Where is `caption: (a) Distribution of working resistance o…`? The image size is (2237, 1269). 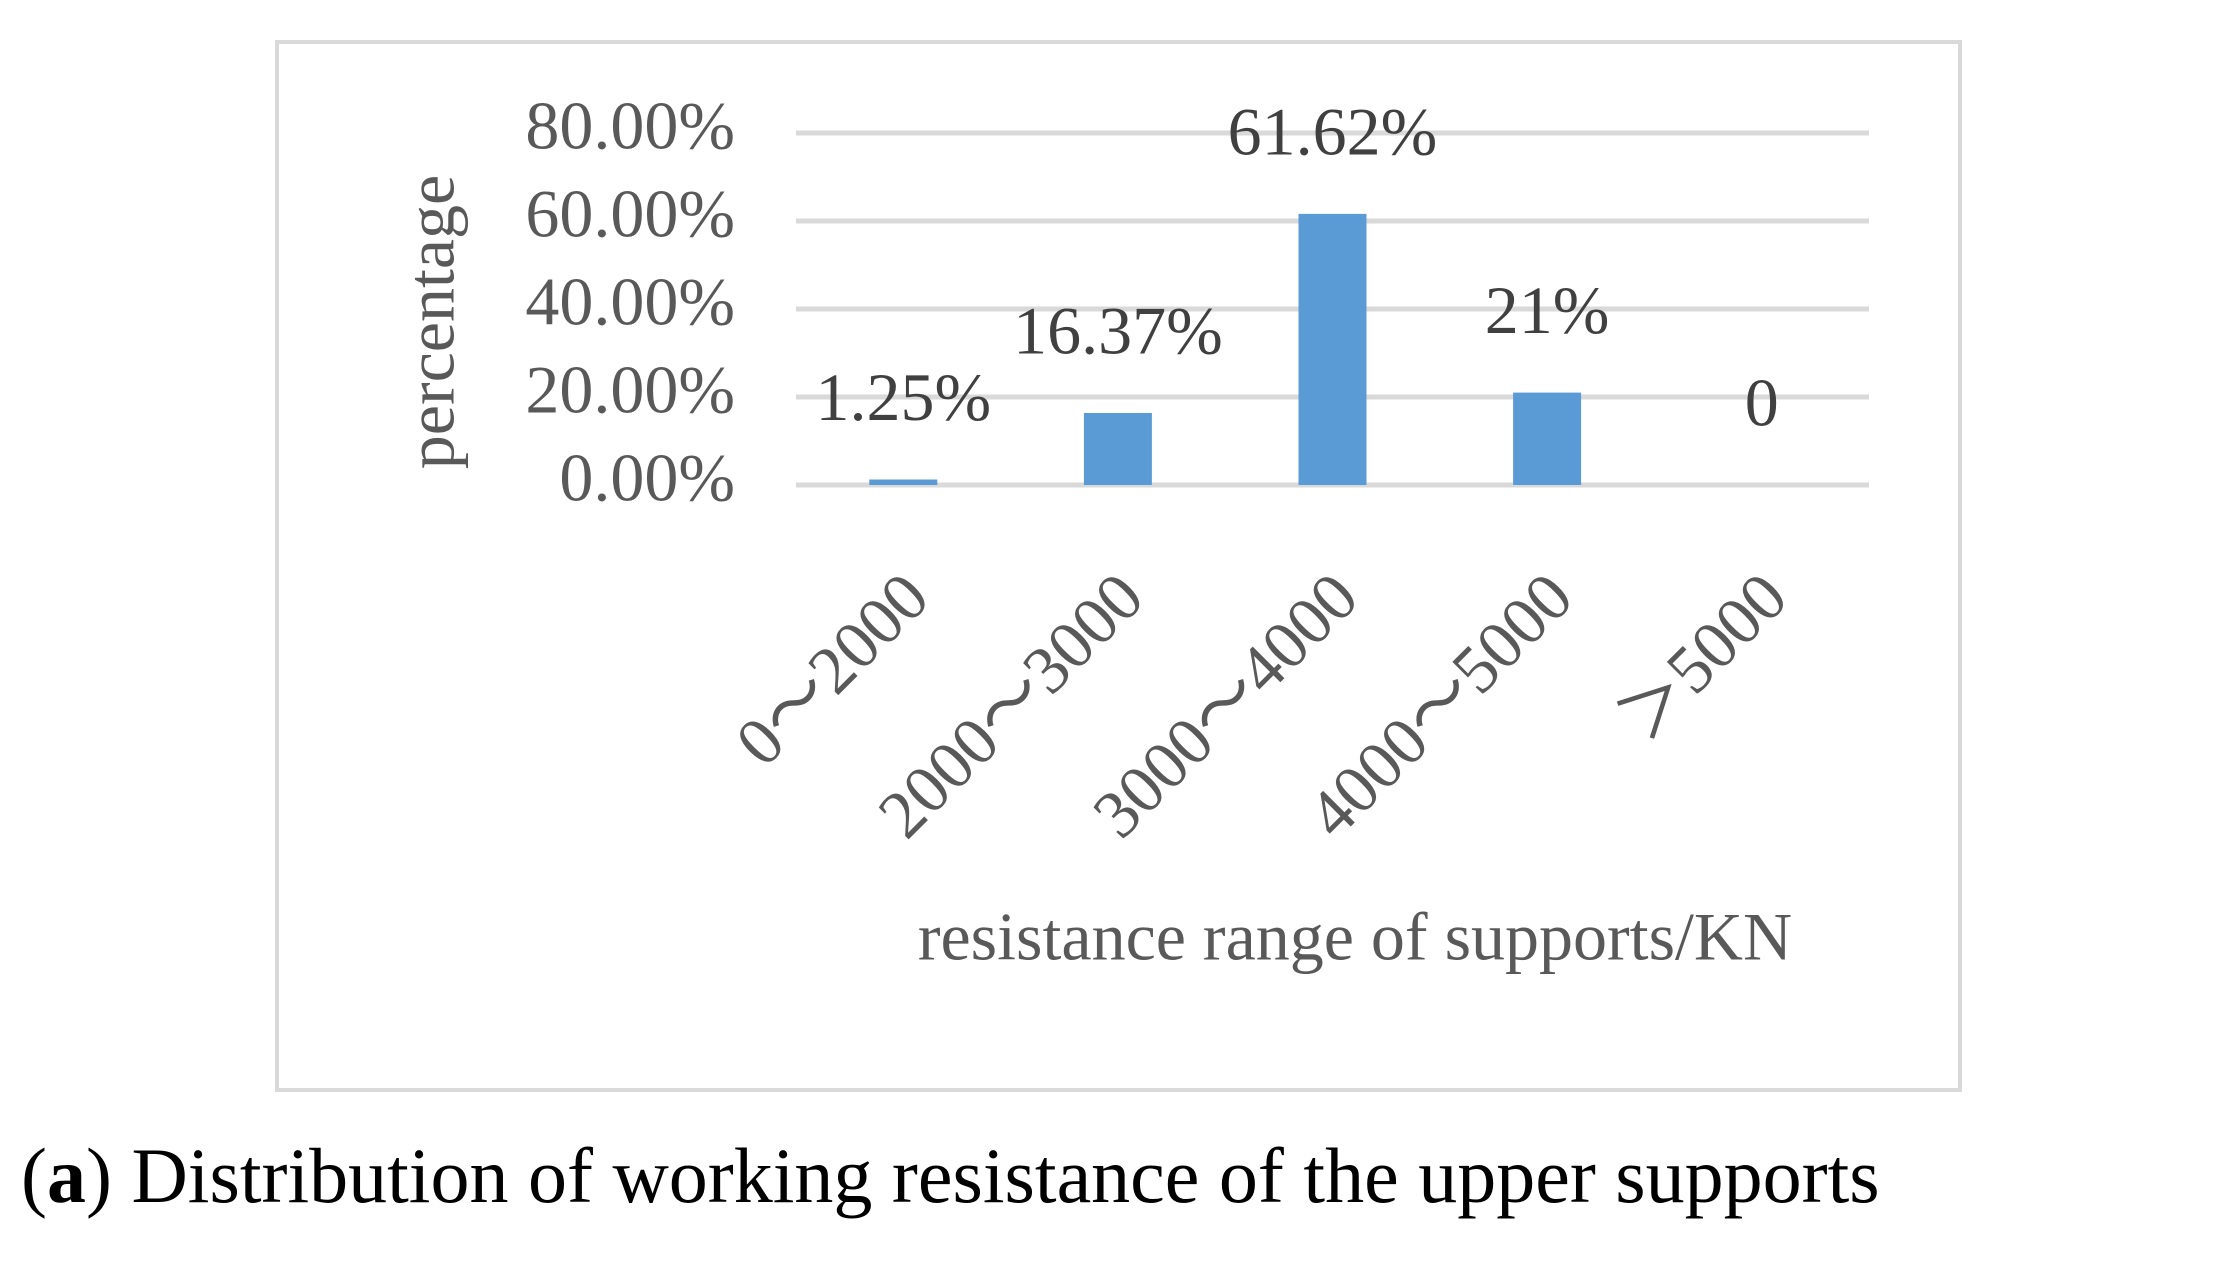
caption: (a) Distribution of working resistance o… is located at coordinates (950, 1175).